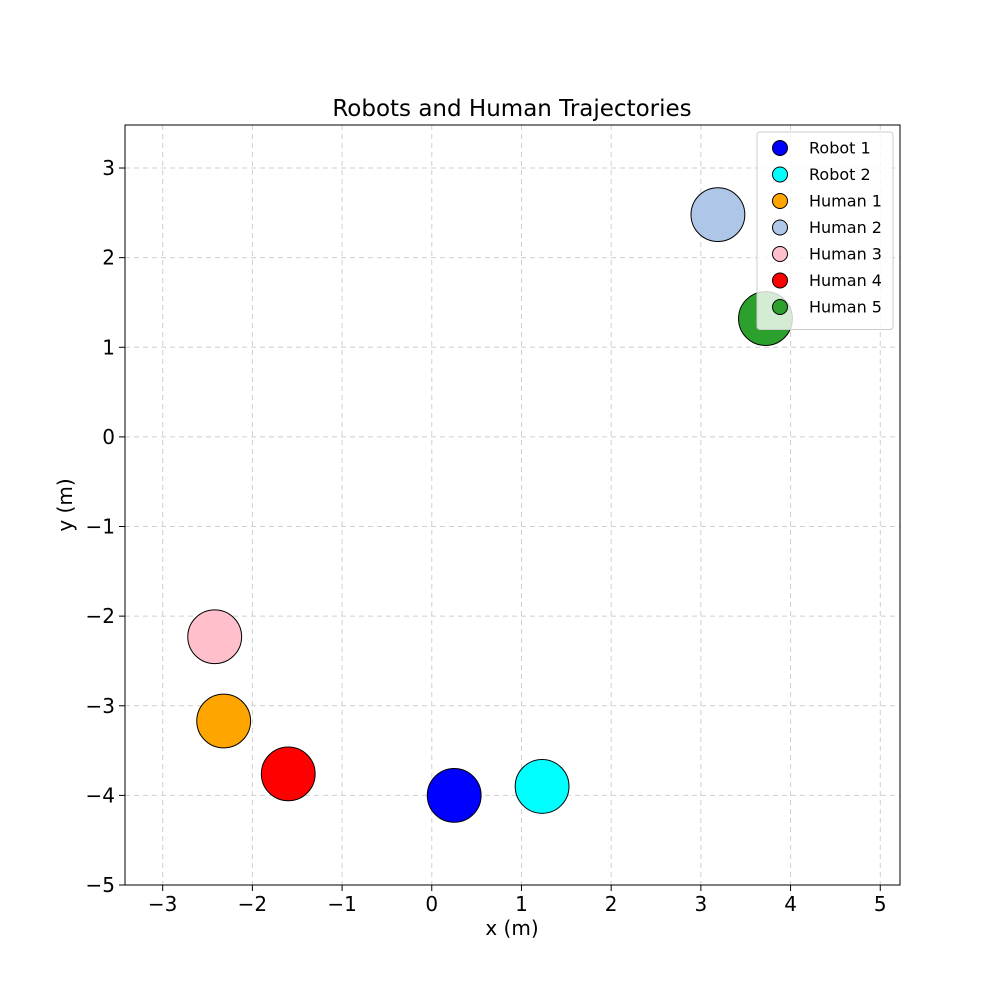  I want to click on y-tick-label: 3, so click(108, 168).